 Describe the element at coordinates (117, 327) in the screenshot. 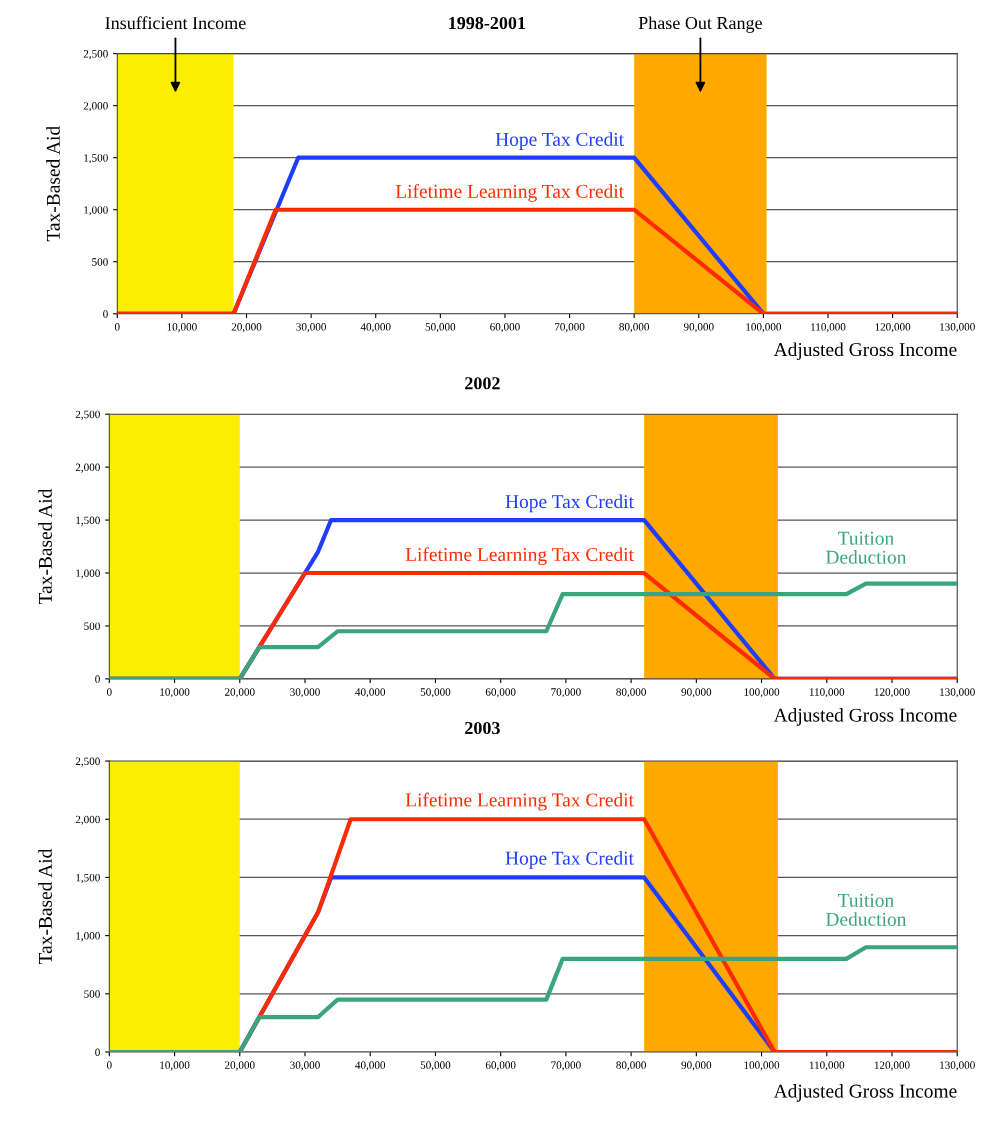

I see `x-tick-label: 0` at that location.